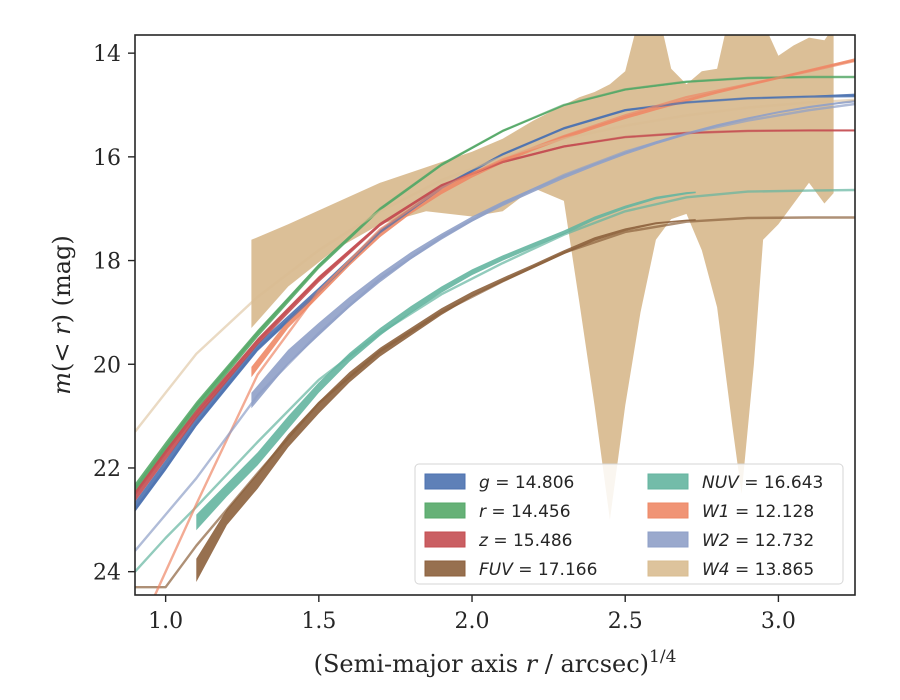 The width and height of the screenshot is (900, 700). I want to click on legend-label-nuv: NUV = 16.643, so click(762, 483).